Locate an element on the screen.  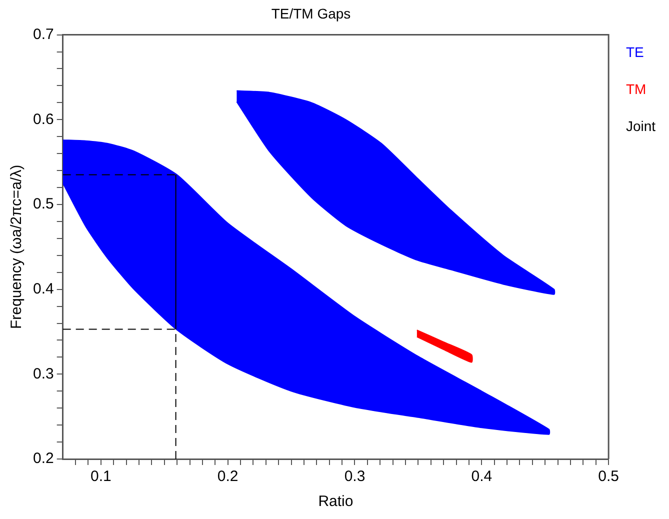
y-tick-label: 0.2 is located at coordinates (43, 459).